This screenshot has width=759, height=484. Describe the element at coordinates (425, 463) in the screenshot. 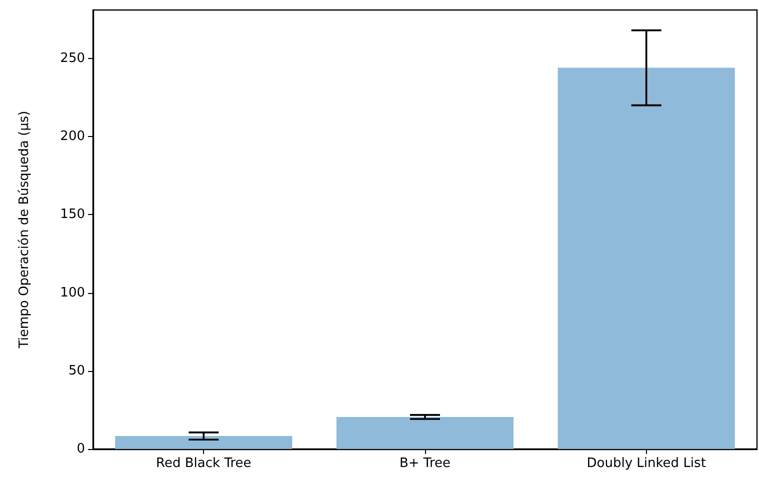

I see `x-tick-label: B+ Tree` at that location.